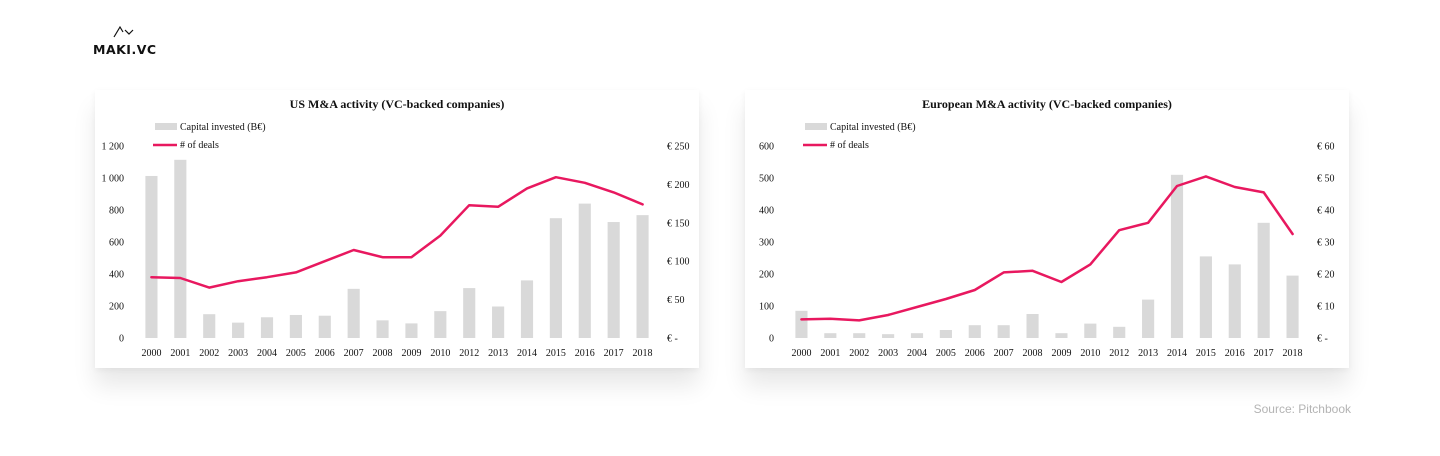  What do you see at coordinates (123, 31) in the screenshot?
I see `logo-mark-icon` at bounding box center [123, 31].